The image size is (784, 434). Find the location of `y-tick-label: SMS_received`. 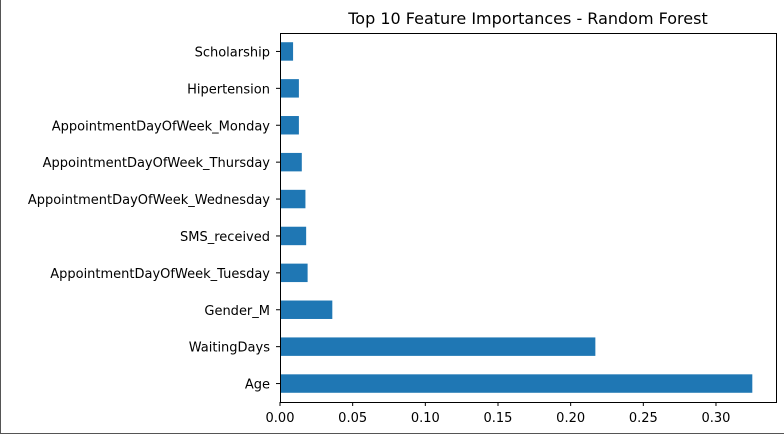

y-tick-label: SMS_received is located at coordinates (225, 237).